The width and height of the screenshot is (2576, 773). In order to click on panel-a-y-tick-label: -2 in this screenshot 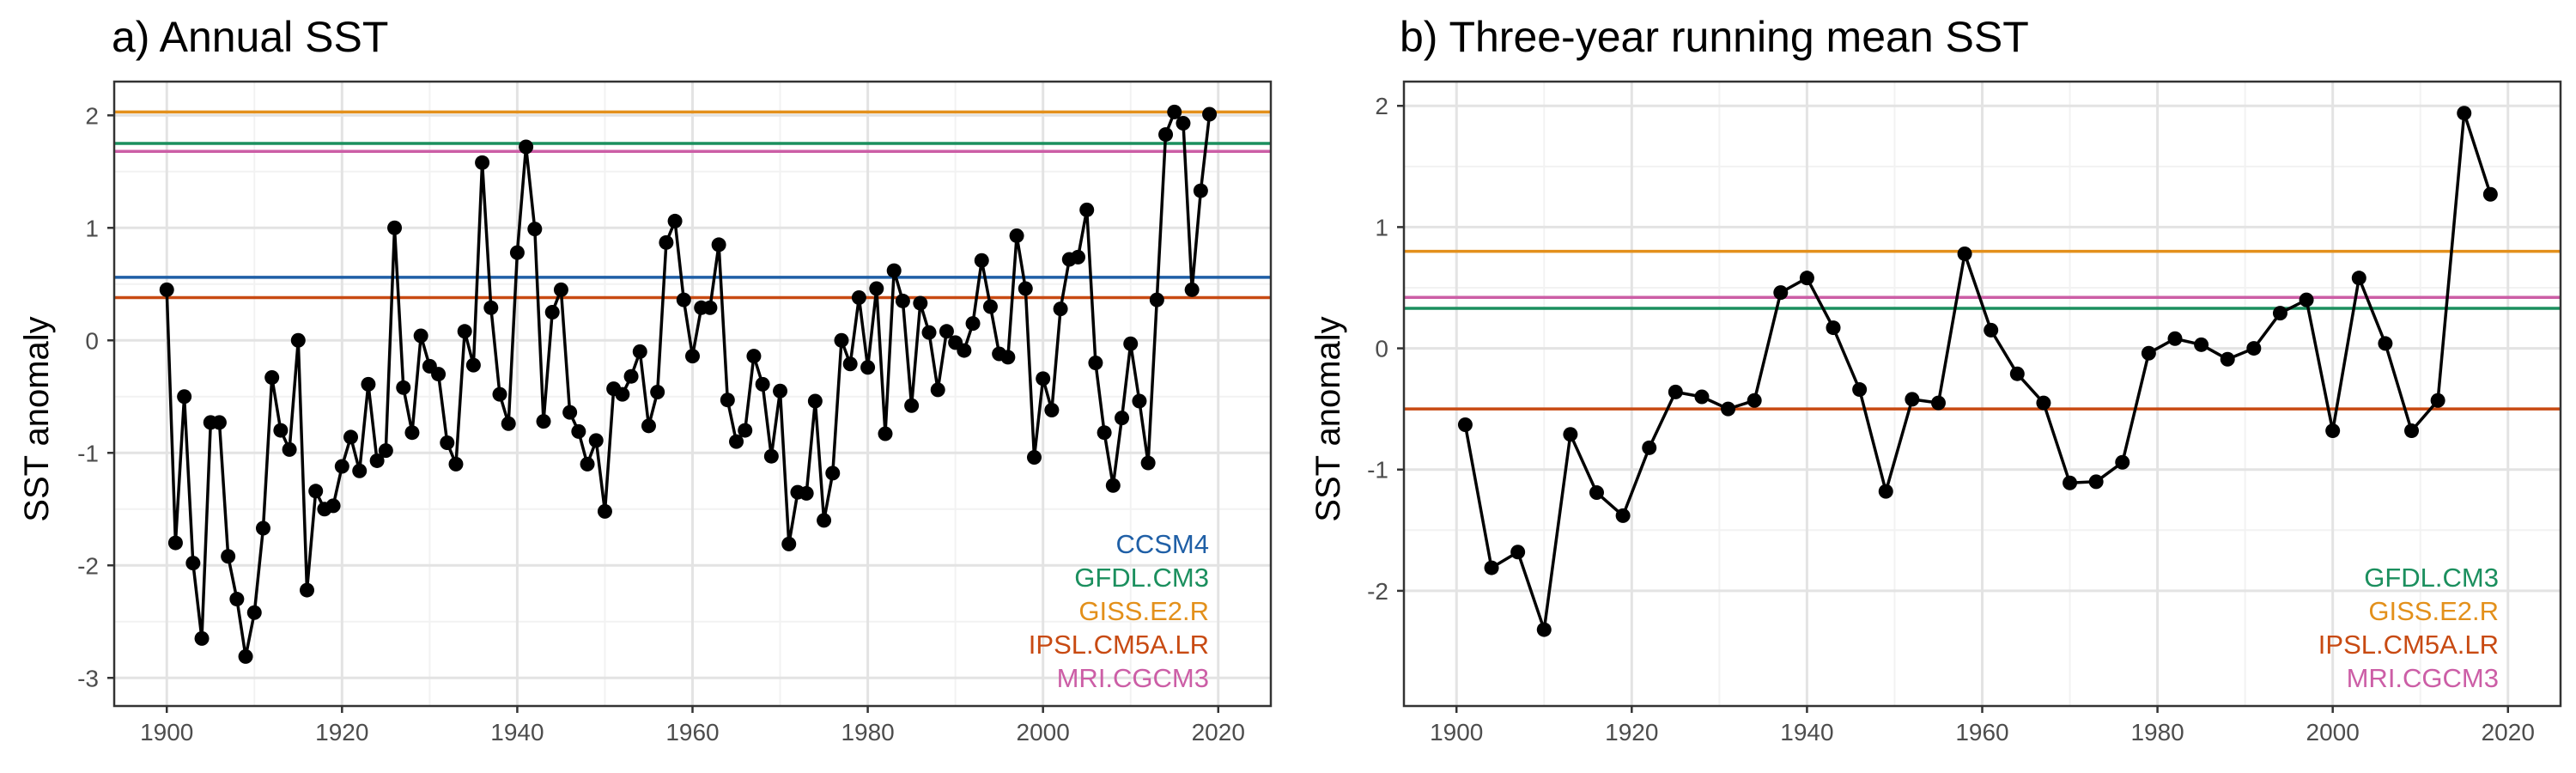, I will do `click(88, 565)`.